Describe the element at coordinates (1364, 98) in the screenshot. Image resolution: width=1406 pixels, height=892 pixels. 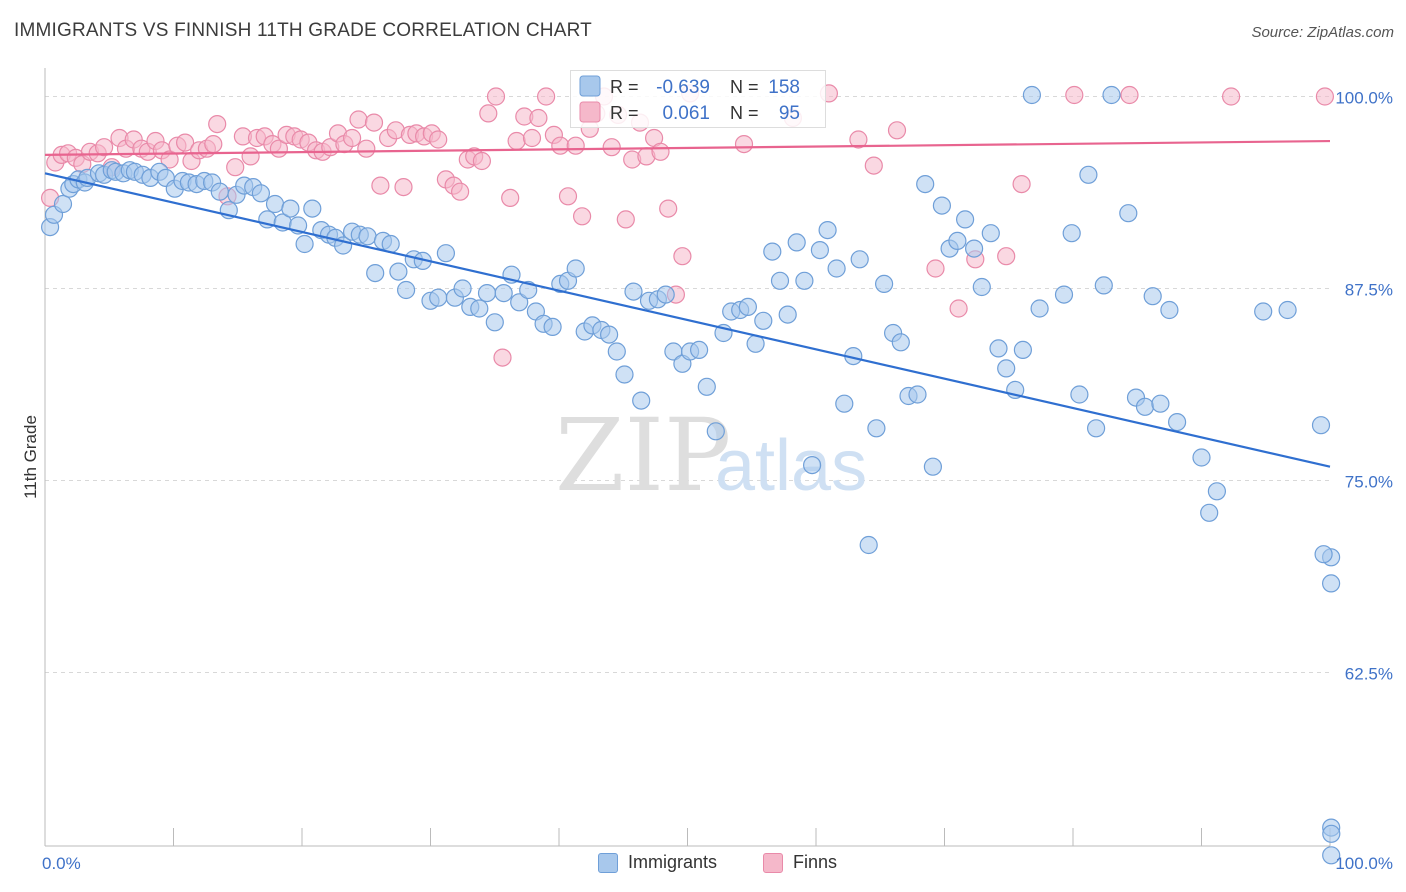
I see `y-tick-label-0: 100.0%` at that location.